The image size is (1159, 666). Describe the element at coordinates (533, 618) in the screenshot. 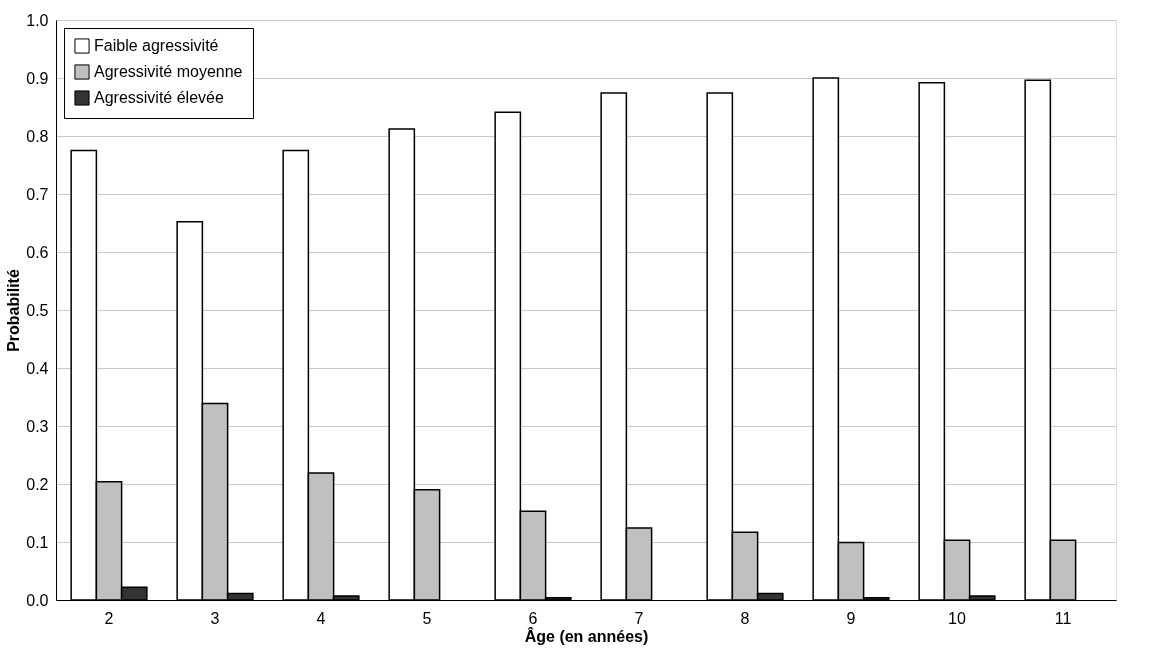

I see `x-tick-label: 6` at that location.